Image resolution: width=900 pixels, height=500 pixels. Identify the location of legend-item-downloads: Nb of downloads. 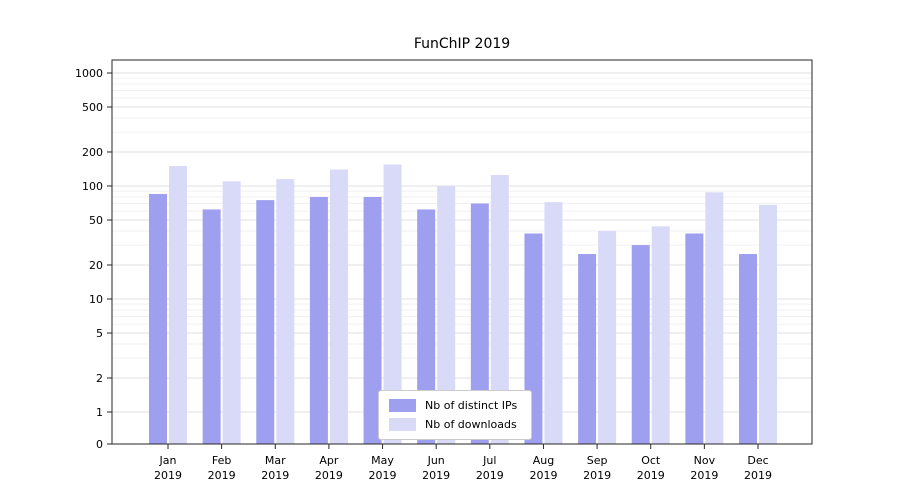
(453, 424).